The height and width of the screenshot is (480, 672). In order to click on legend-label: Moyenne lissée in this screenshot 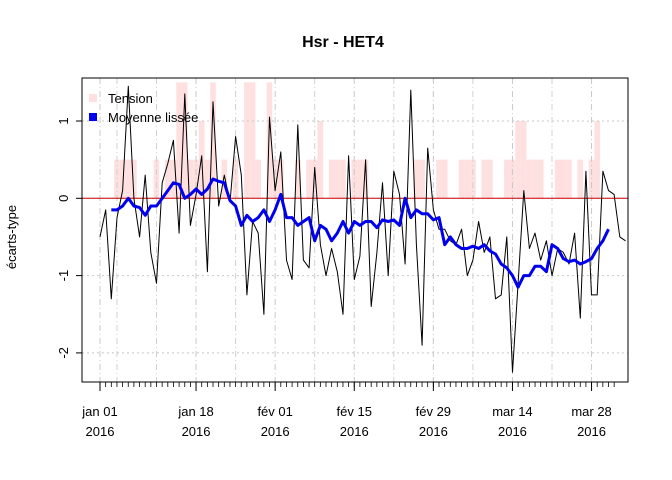, I will do `click(153, 117)`.